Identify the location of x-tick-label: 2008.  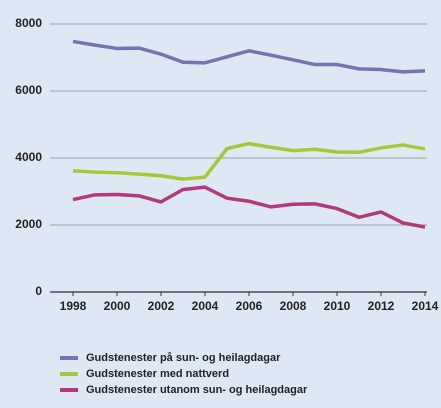
(293, 306).